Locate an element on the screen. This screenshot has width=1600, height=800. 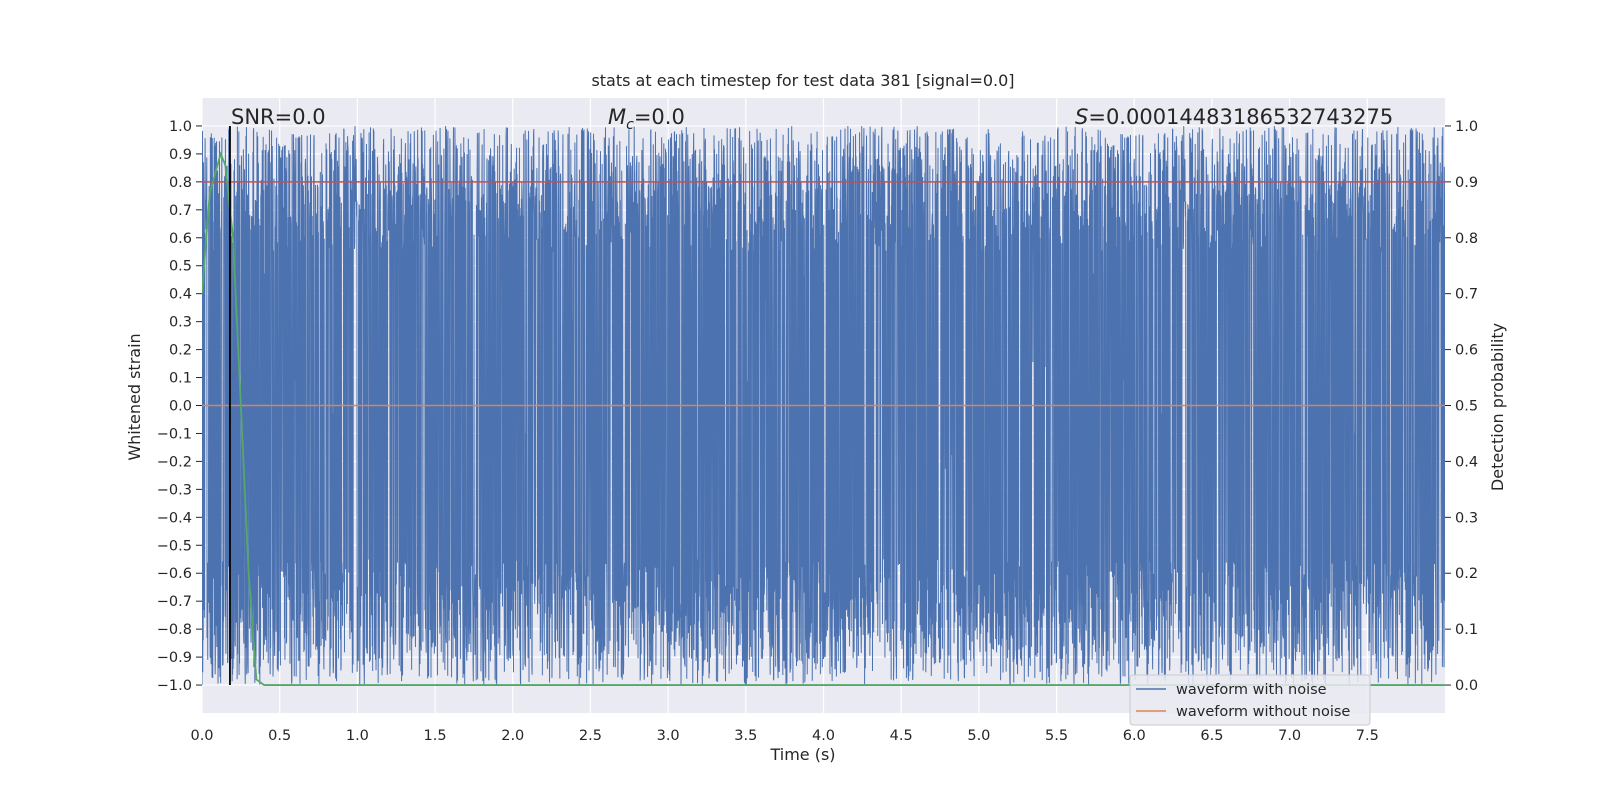
s-symbol: S is located at coordinates (1081, 117).